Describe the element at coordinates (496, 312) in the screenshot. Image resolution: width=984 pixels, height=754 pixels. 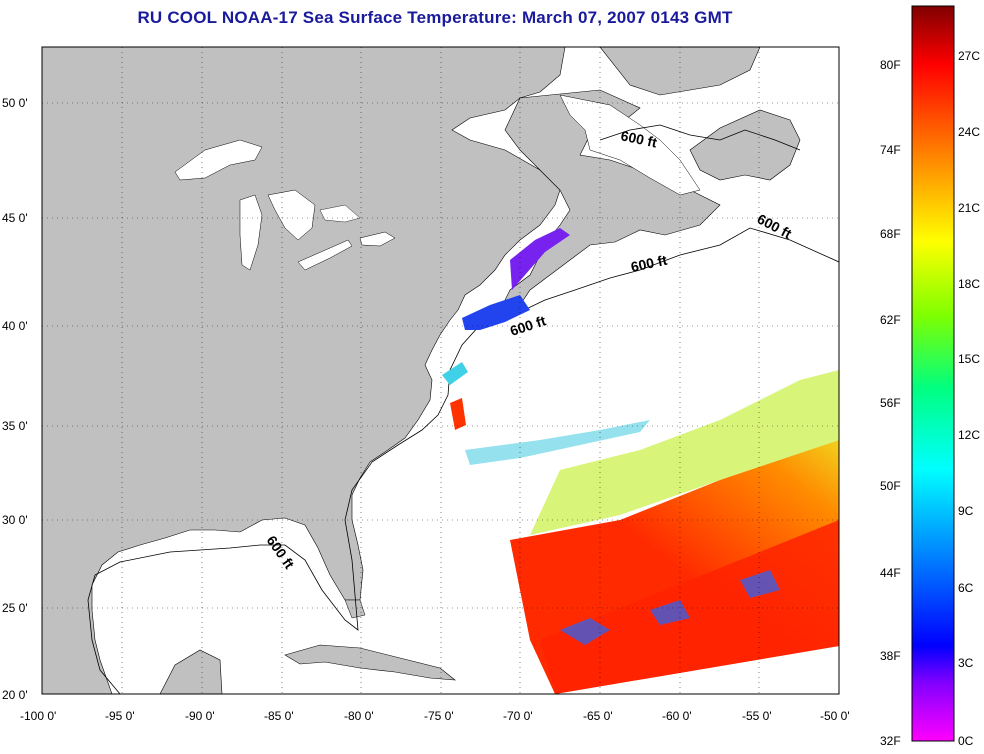
I see `sst-cold-blue` at that location.